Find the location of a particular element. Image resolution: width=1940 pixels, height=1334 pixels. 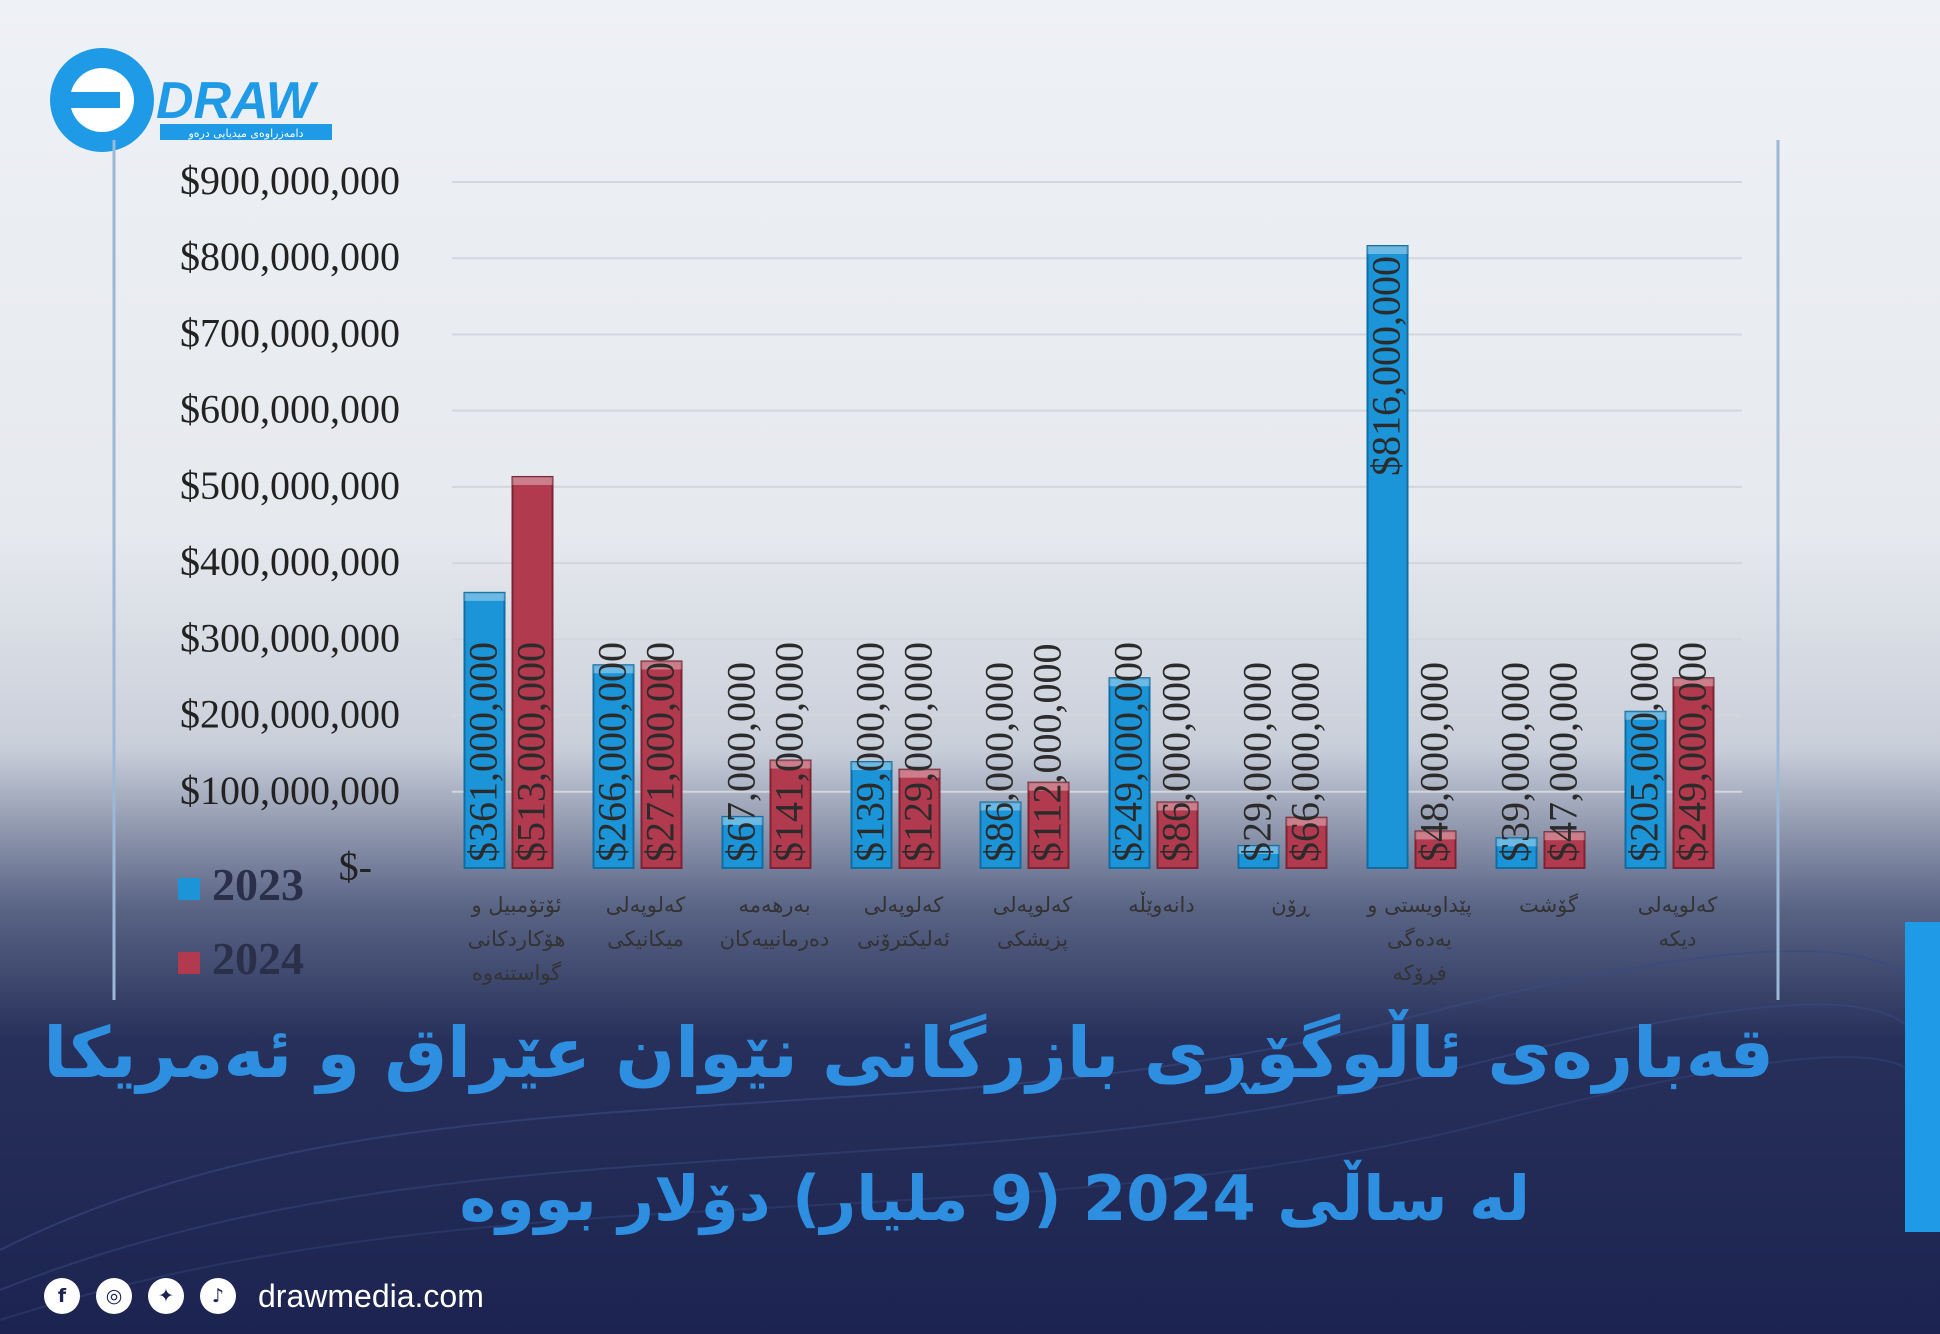

x-category-label: پزیشکی is located at coordinates (1032, 939).